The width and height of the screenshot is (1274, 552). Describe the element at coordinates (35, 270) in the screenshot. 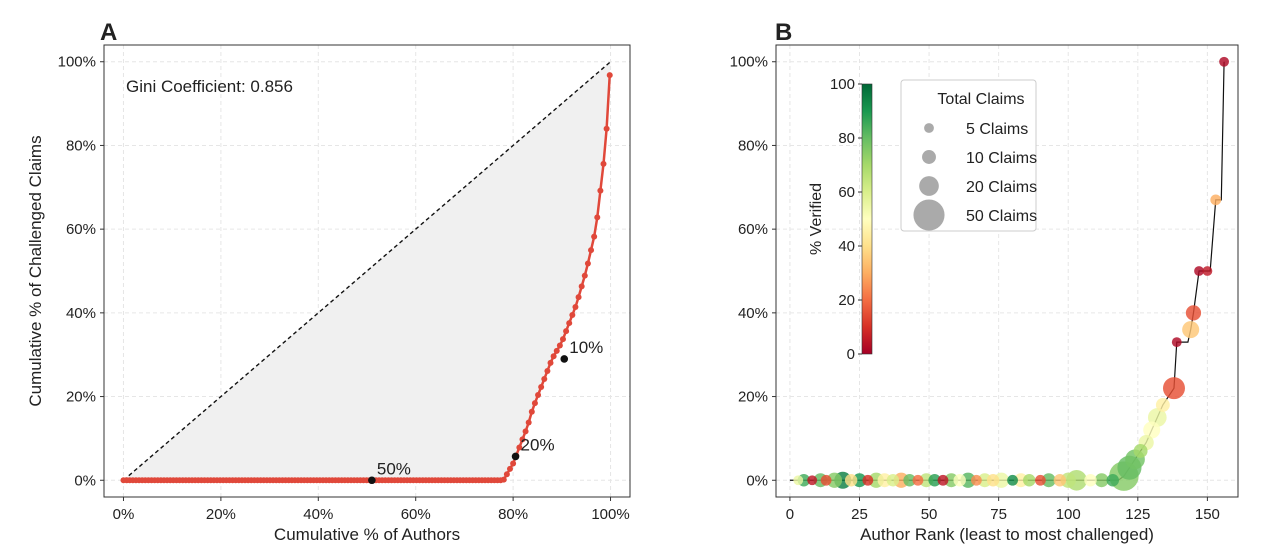

I see `panel-a-ylabel: Cumulative % of Challenged Claims` at that location.